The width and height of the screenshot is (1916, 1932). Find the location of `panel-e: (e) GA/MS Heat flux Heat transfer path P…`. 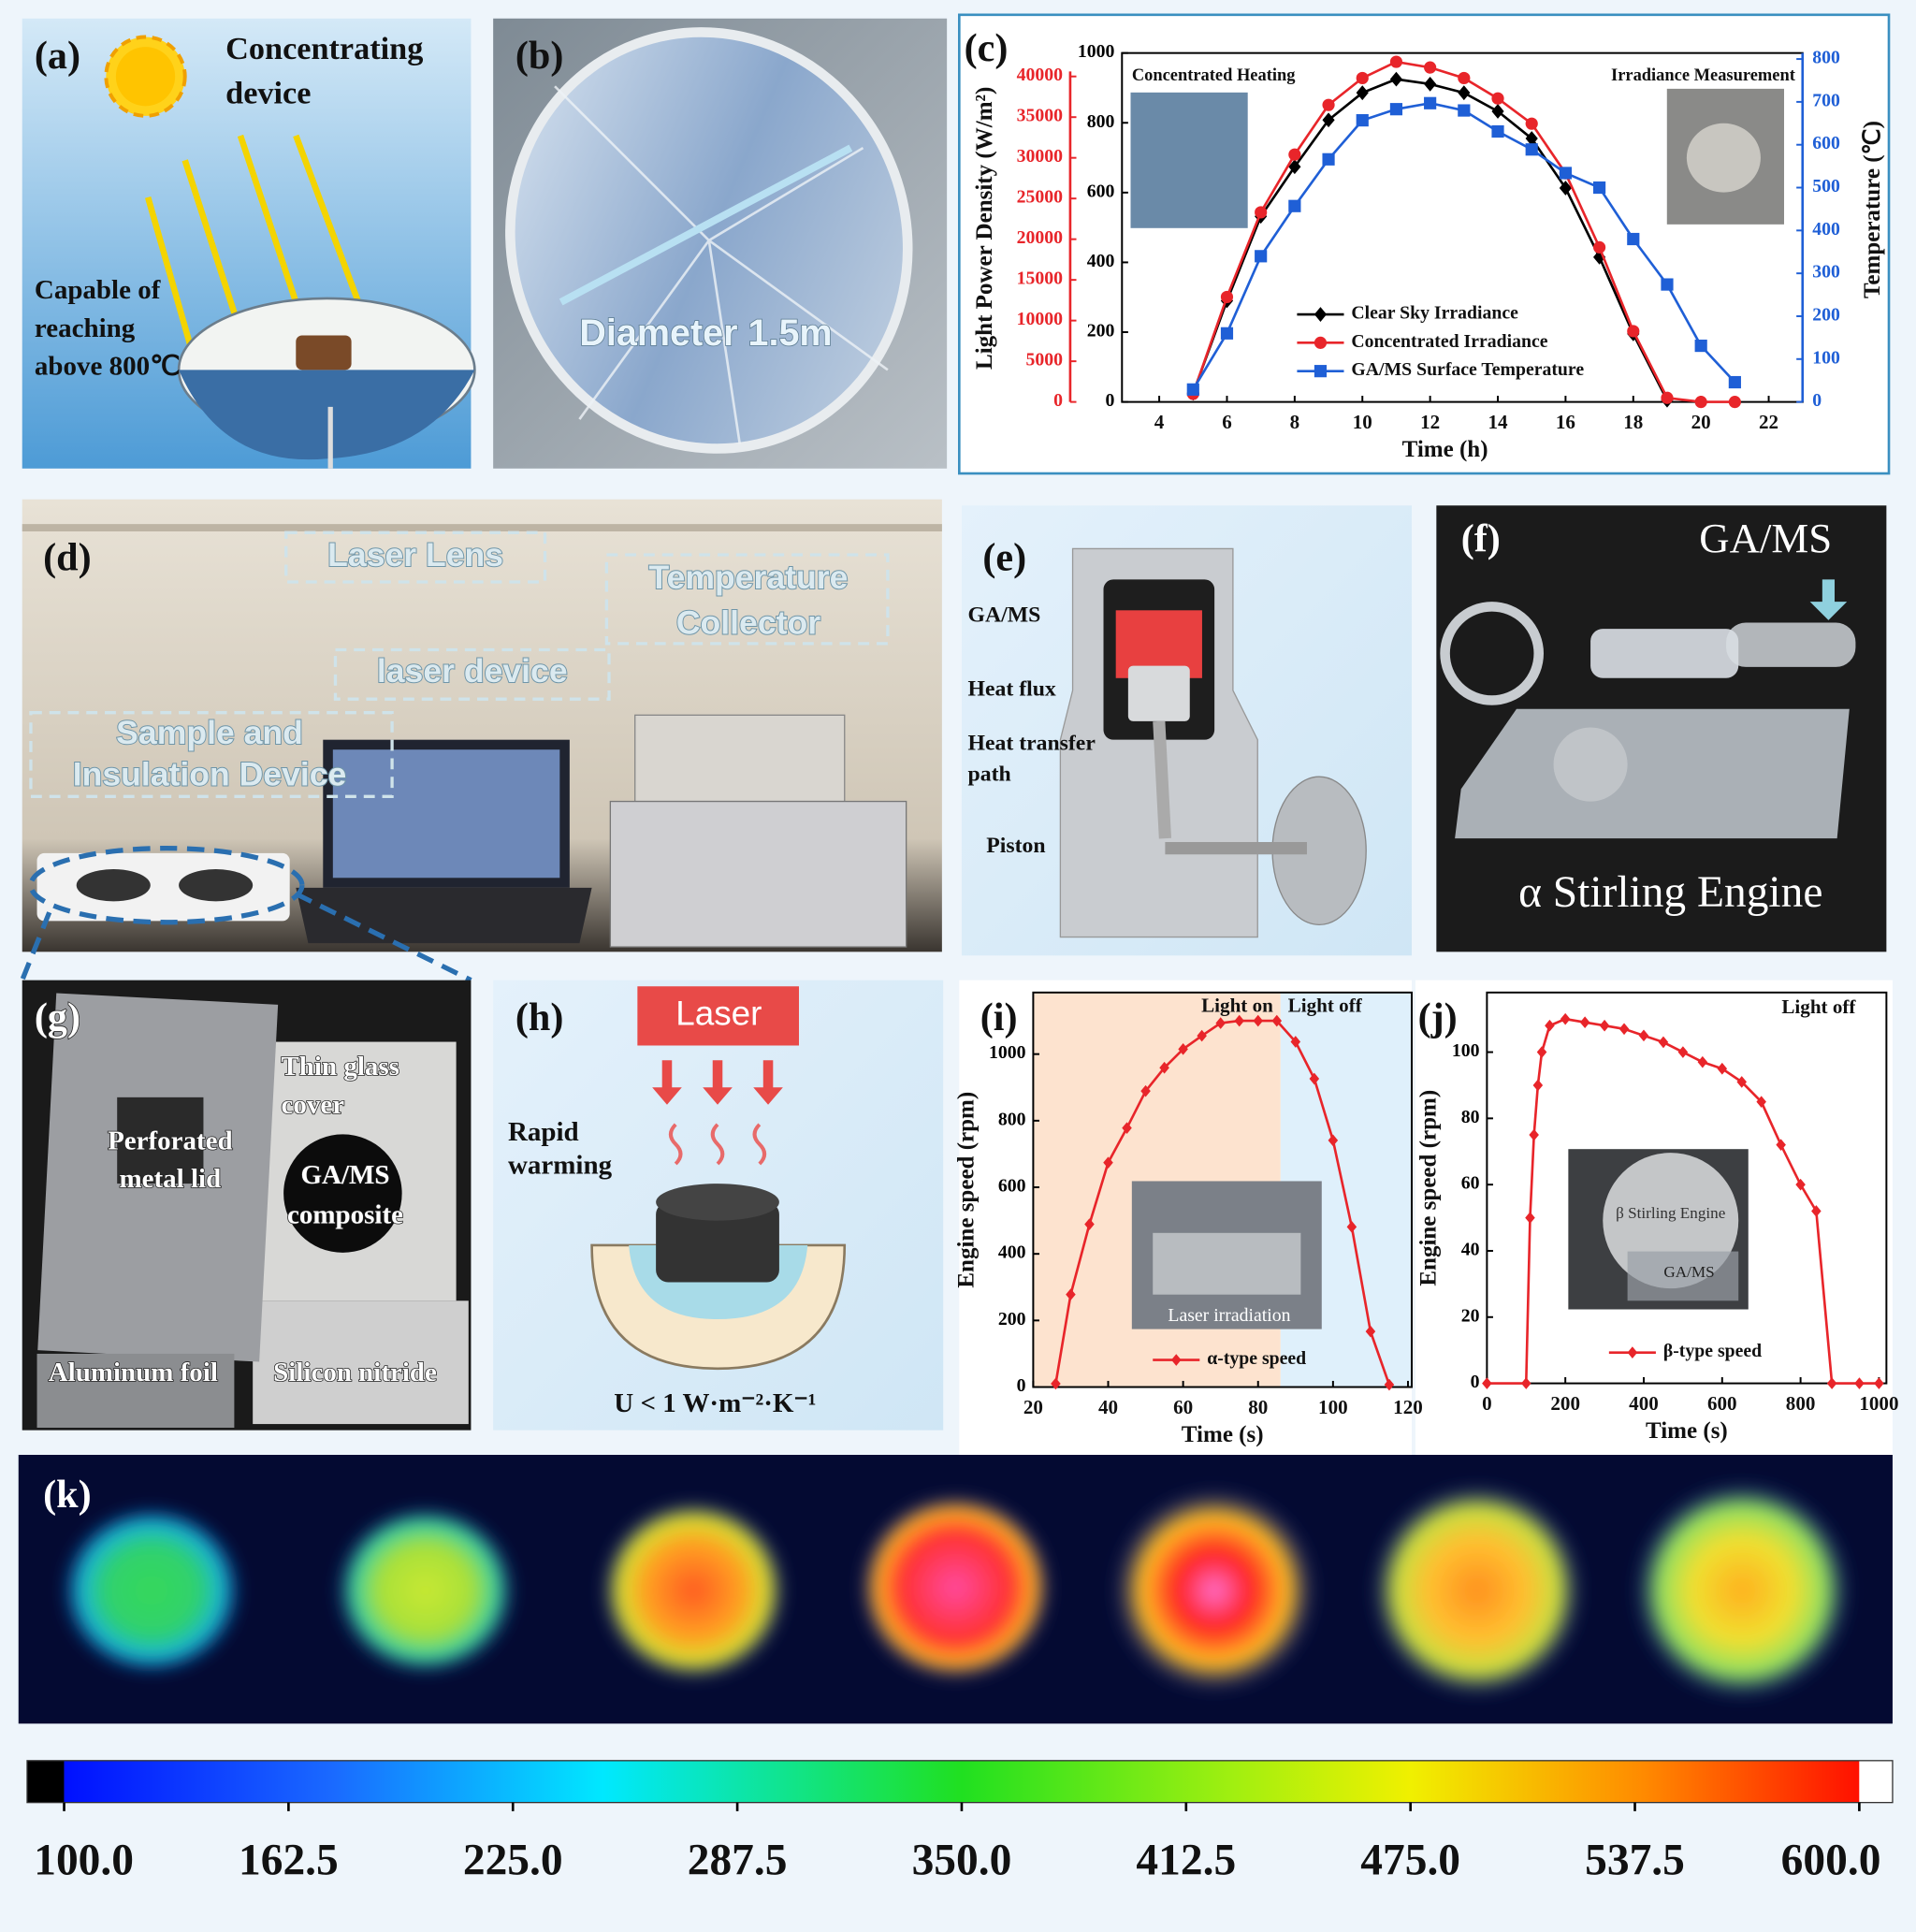

panel-e: (e) GA/MS Heat flux Heat transfer path P… is located at coordinates (1186, 730).